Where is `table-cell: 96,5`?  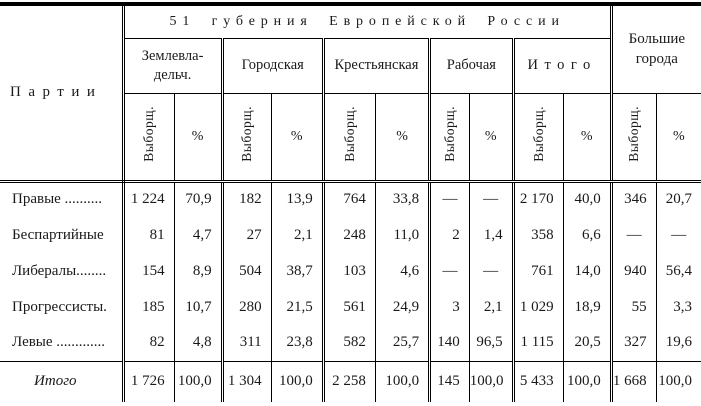 table-cell: 96,5 is located at coordinates (491, 343).